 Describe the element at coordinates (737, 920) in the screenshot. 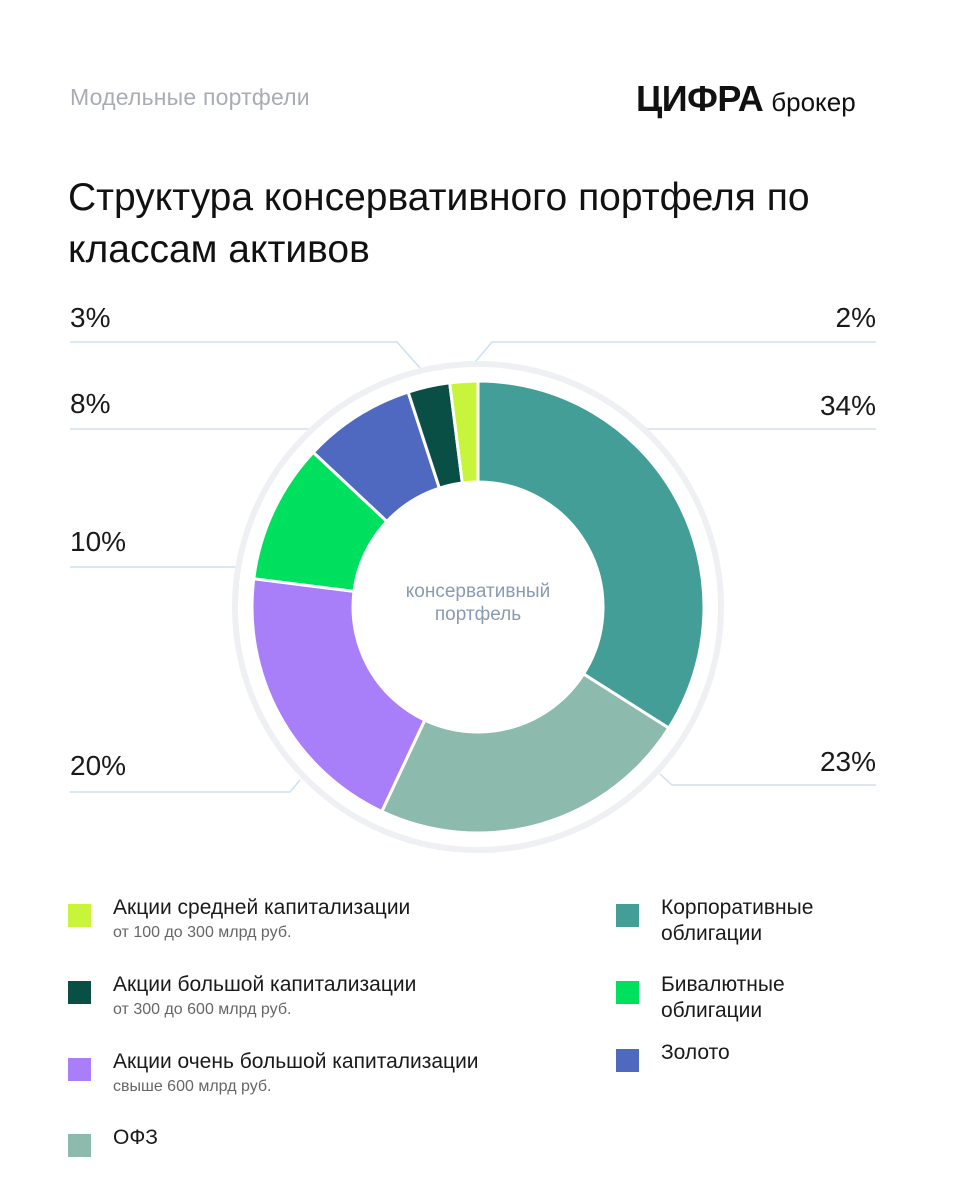

I see `legend-label: Корпоративные облигации` at that location.